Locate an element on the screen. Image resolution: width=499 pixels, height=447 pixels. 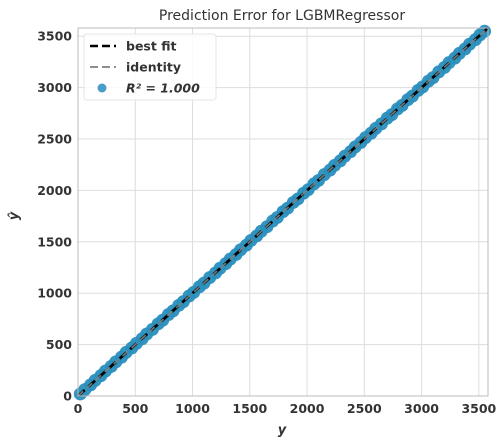
legend-box is located at coordinates (150, 67).